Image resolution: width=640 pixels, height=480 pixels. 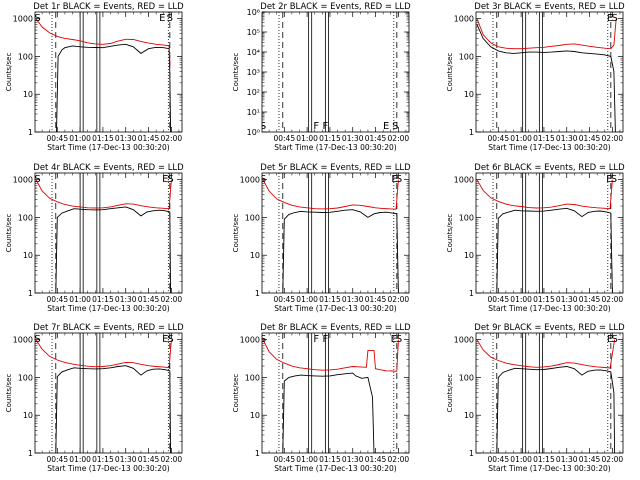 What do you see at coordinates (108, 328) in the screenshot?
I see `chart-title: Det 7r BLACK = Events, RED = LLD` at bounding box center [108, 328].